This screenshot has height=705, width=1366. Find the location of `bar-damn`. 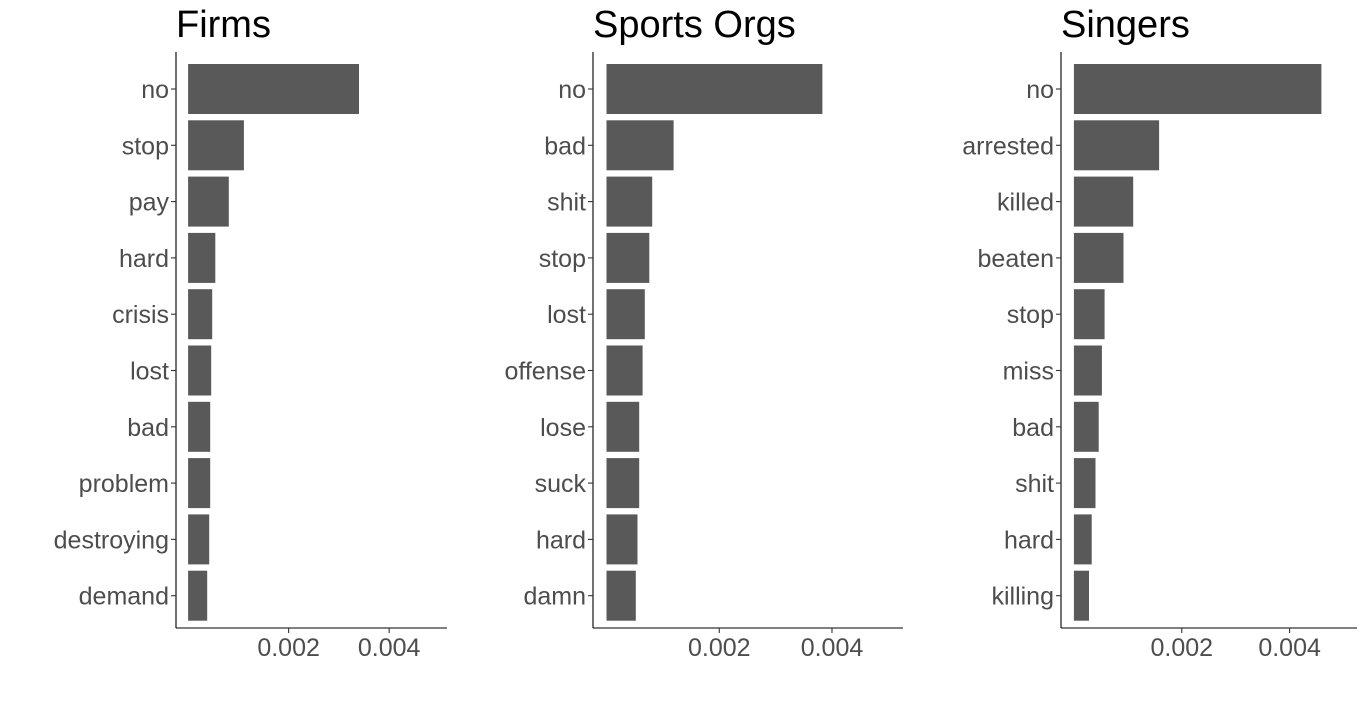

bar-damn is located at coordinates (621, 595).